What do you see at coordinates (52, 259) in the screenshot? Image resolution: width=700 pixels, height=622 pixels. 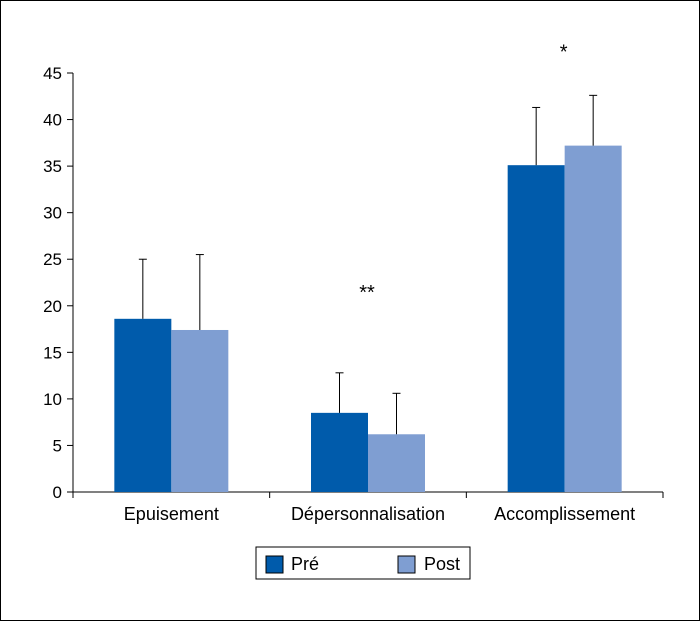 I see `y-tick-label: 25` at bounding box center [52, 259].